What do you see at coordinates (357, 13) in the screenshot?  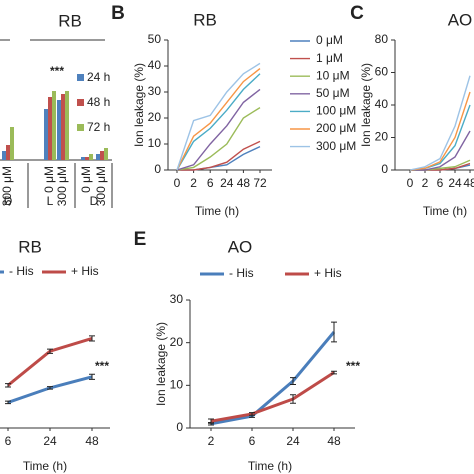 I see `panel-label: C` at bounding box center [357, 13].